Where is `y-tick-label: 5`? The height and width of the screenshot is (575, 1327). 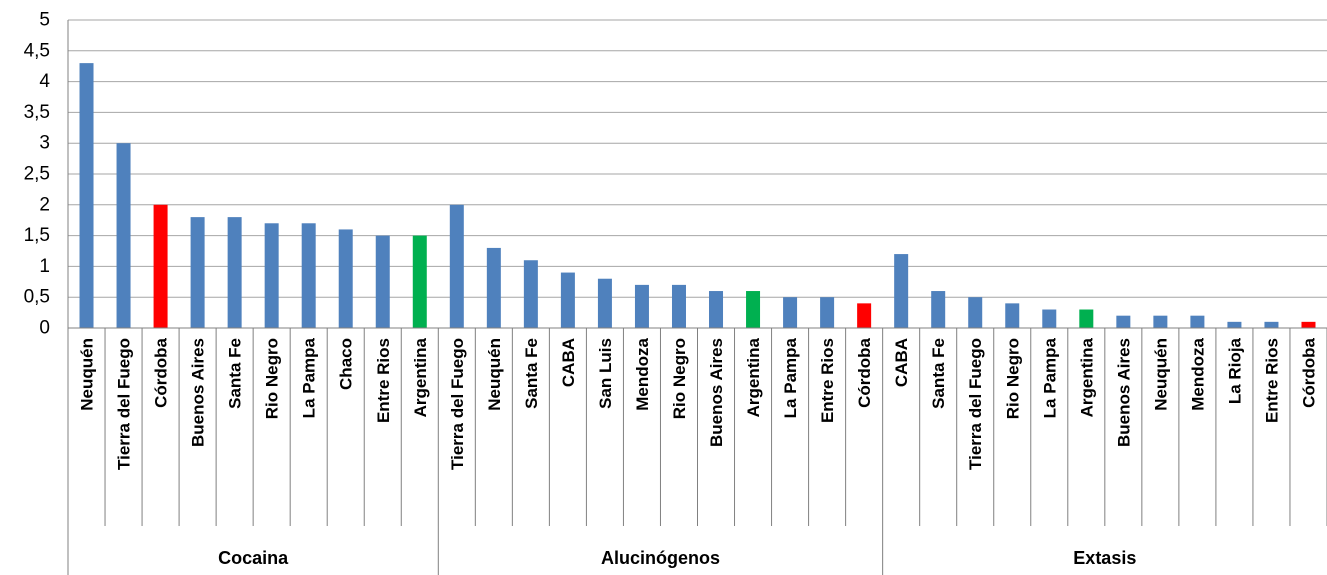 y-tick-label: 5 is located at coordinates (44, 20).